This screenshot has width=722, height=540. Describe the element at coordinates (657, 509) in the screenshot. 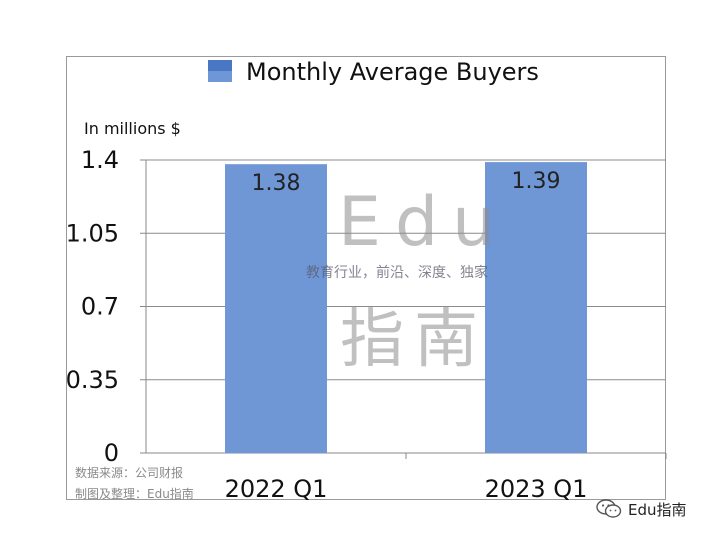

I see `footer-brand-label: Edu指南` at that location.